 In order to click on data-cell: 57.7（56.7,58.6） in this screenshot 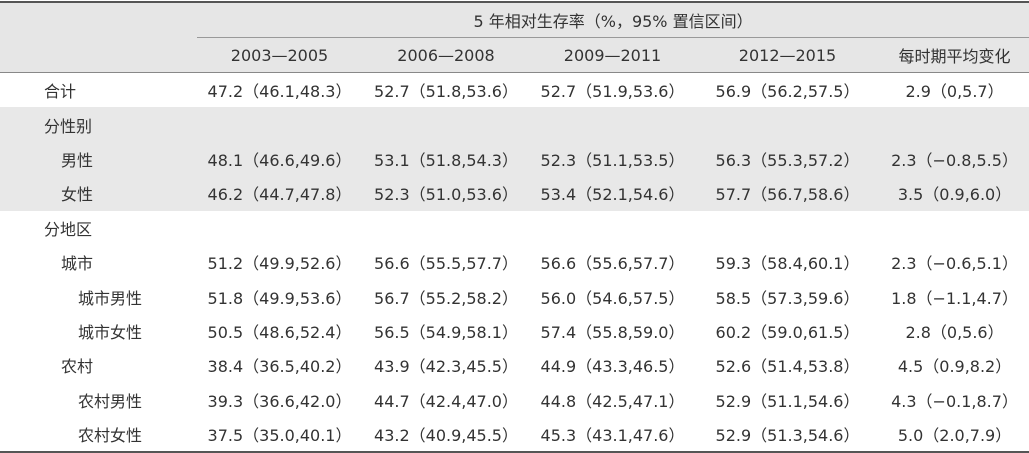, I will do `click(787, 193)`.